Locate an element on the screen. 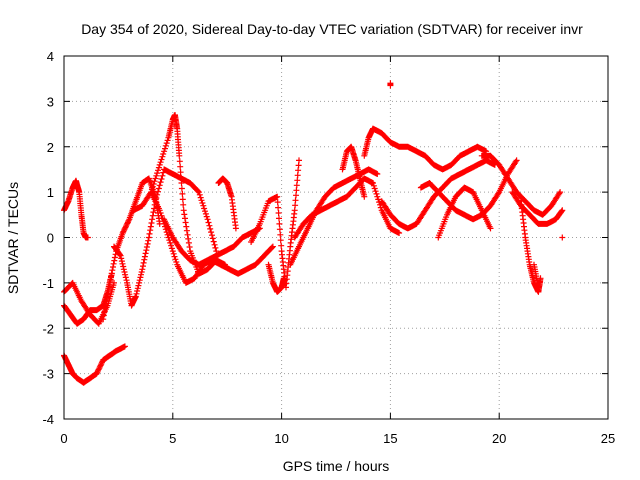  y-tick-label: -4 is located at coordinates (48, 419).